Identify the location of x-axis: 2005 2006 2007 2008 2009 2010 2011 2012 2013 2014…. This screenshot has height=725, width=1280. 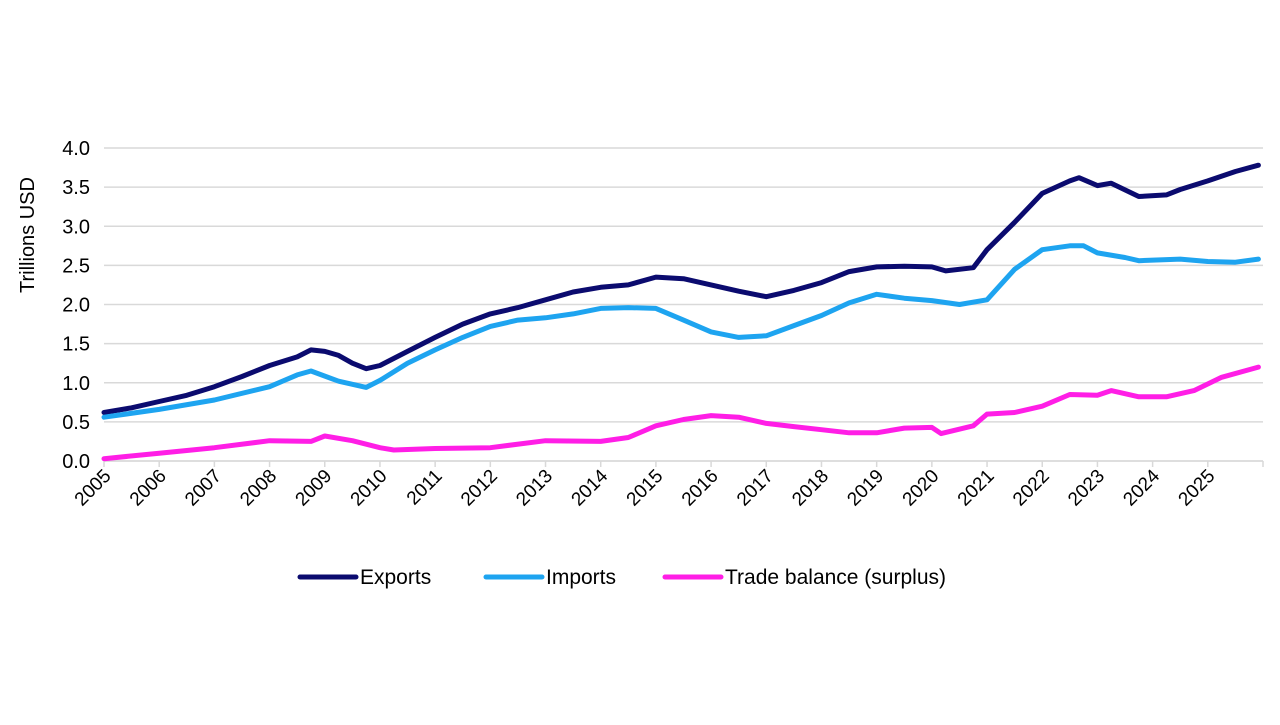
(667, 485).